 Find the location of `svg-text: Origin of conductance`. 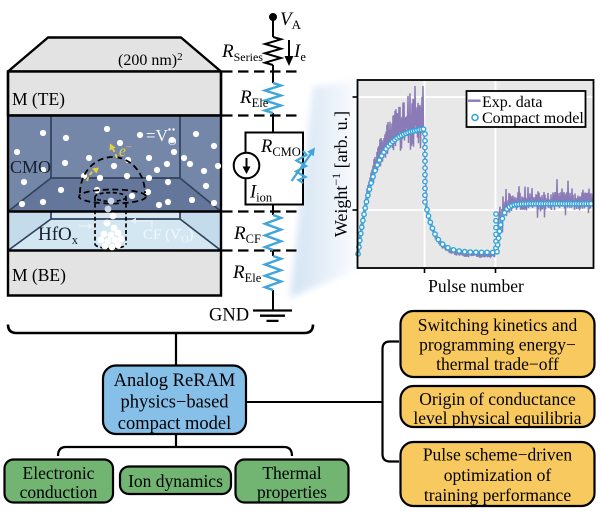

svg-text: Origin of conductance is located at coordinates (497, 399).